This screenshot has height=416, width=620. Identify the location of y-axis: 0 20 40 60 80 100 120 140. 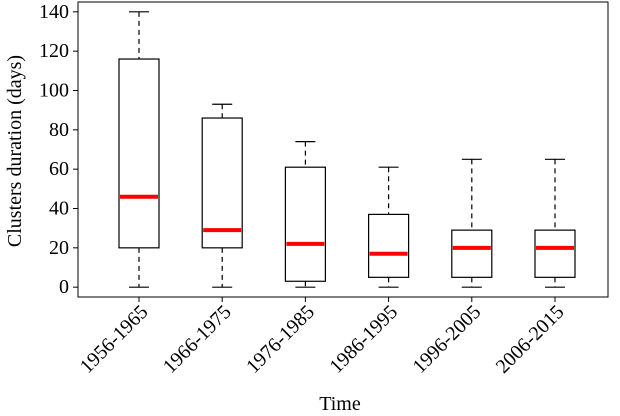
(58, 149).